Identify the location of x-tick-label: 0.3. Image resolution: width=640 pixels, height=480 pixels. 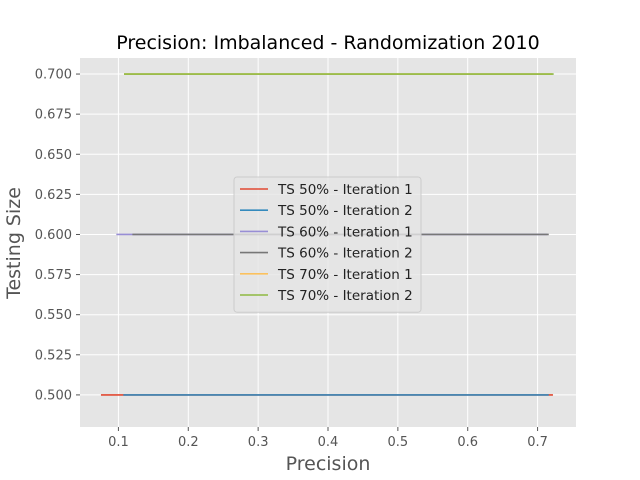
(258, 442).